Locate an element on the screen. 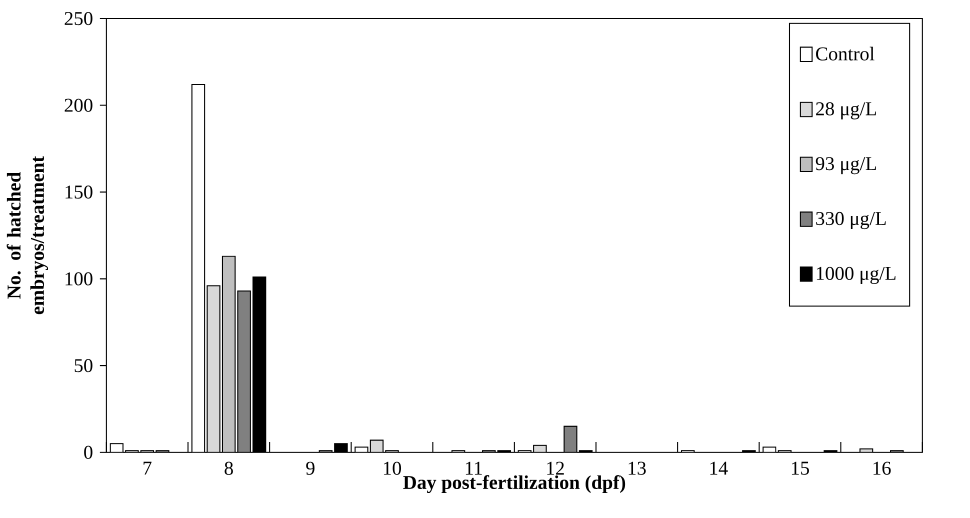 This screenshot has height=518, width=970. legend-label: 93 μg/L is located at coordinates (846, 165).